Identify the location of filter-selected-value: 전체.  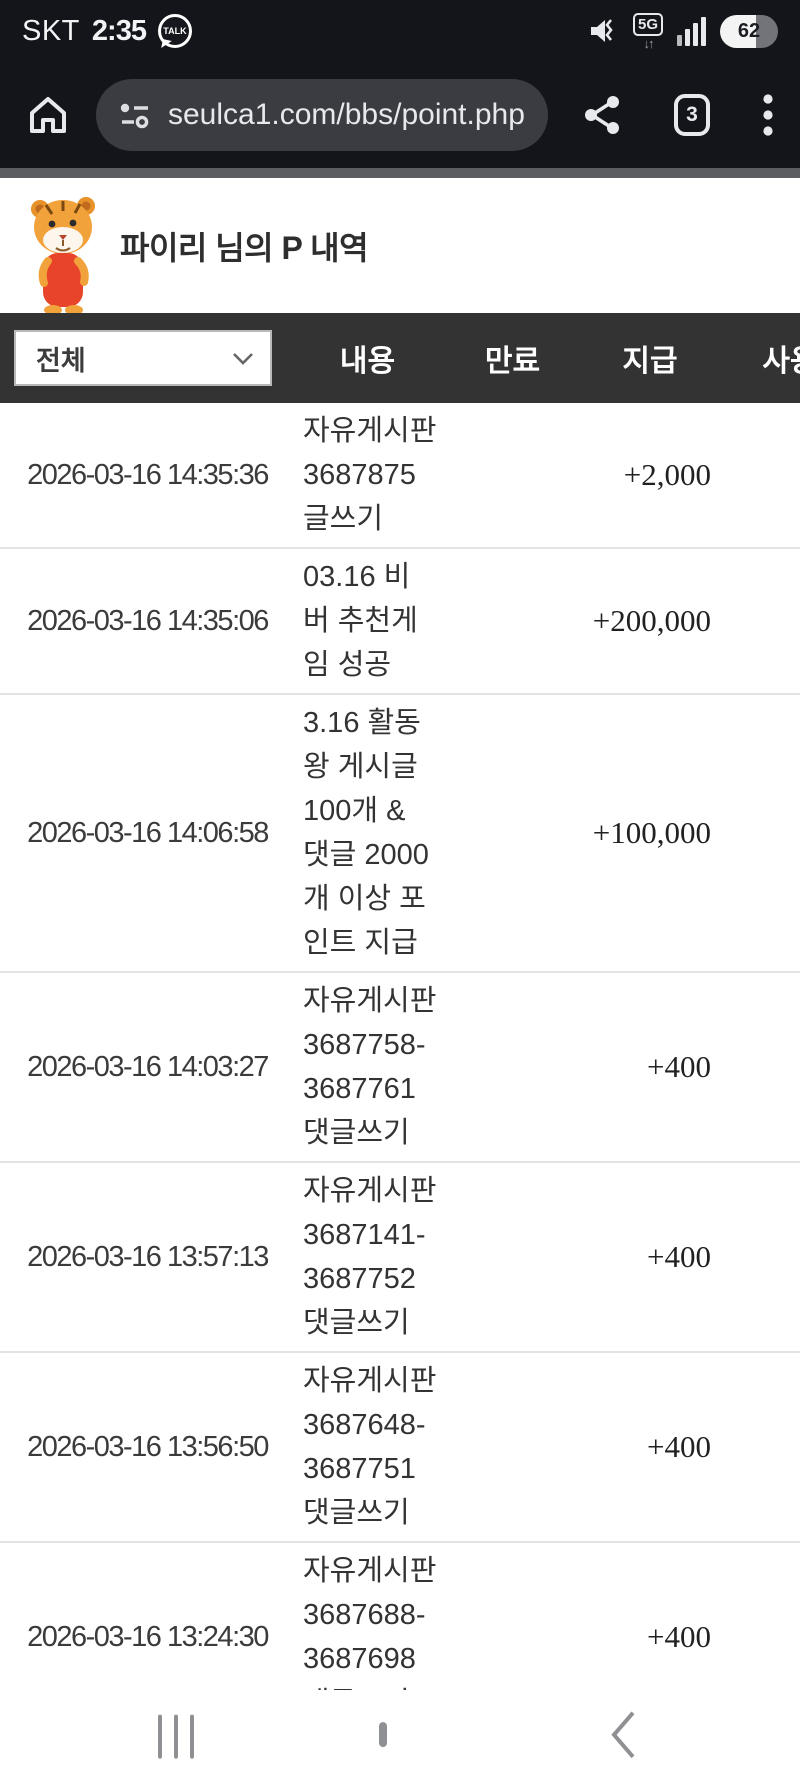
(61, 360).